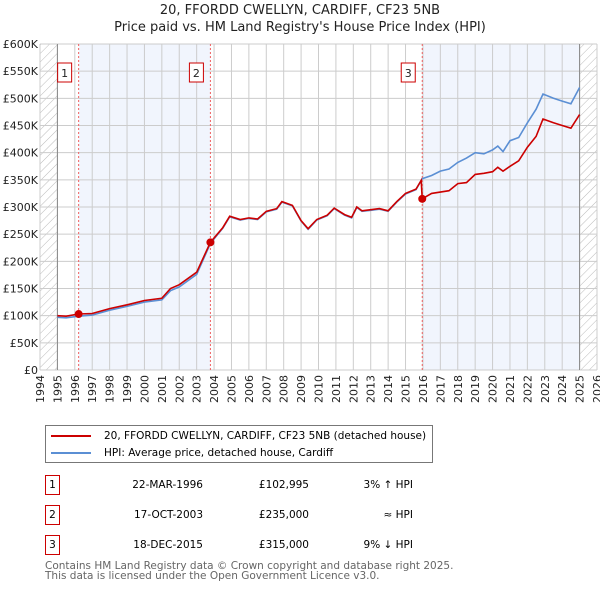 This screenshot has width=600, height=590. Describe the element at coordinates (52, 515) in the screenshot. I see `sale-marker-badge: 2` at that location.